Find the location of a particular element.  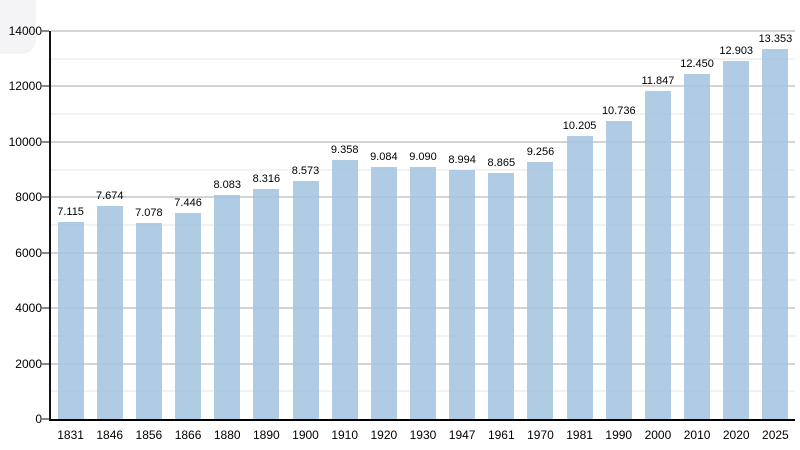

bar-value-label: 7.078 is located at coordinates (149, 212).